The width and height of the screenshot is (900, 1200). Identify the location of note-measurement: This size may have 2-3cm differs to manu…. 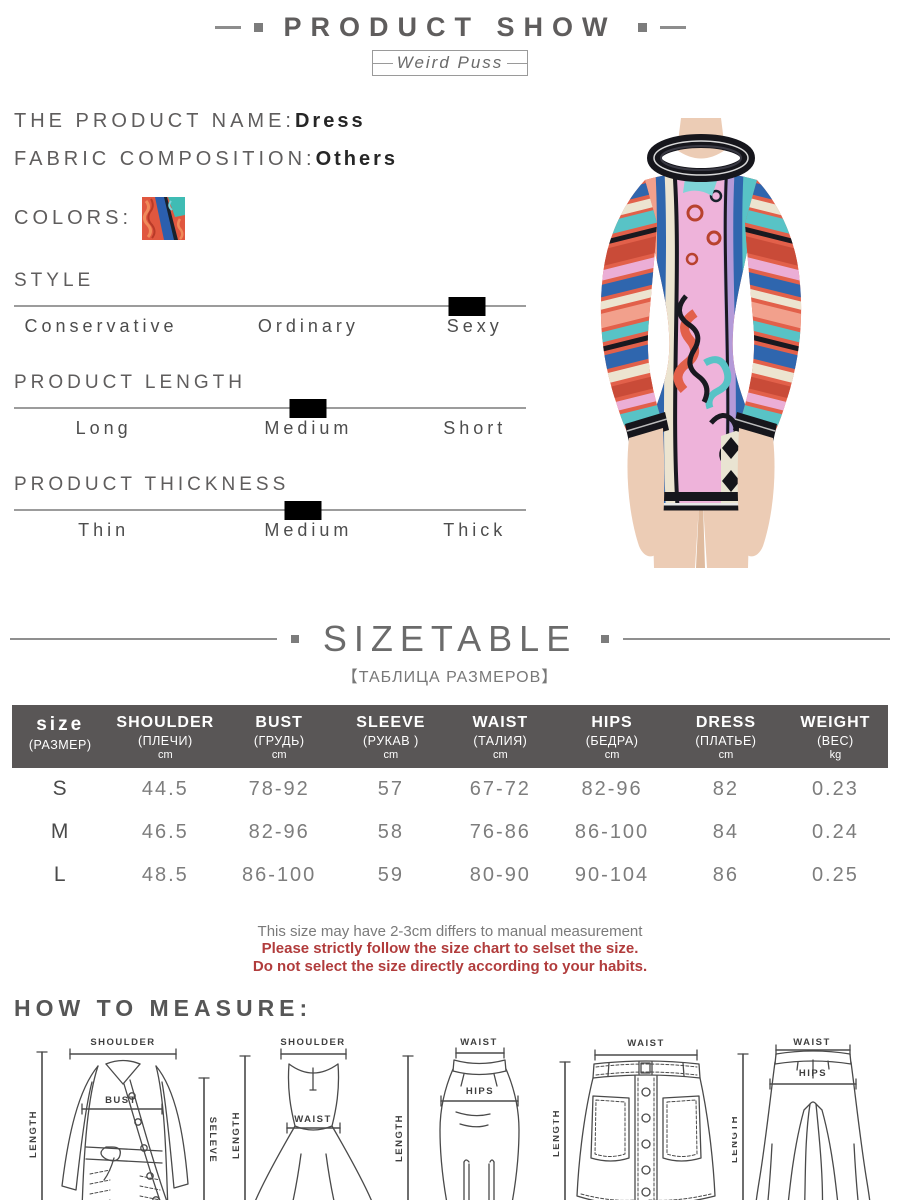
(450, 931).